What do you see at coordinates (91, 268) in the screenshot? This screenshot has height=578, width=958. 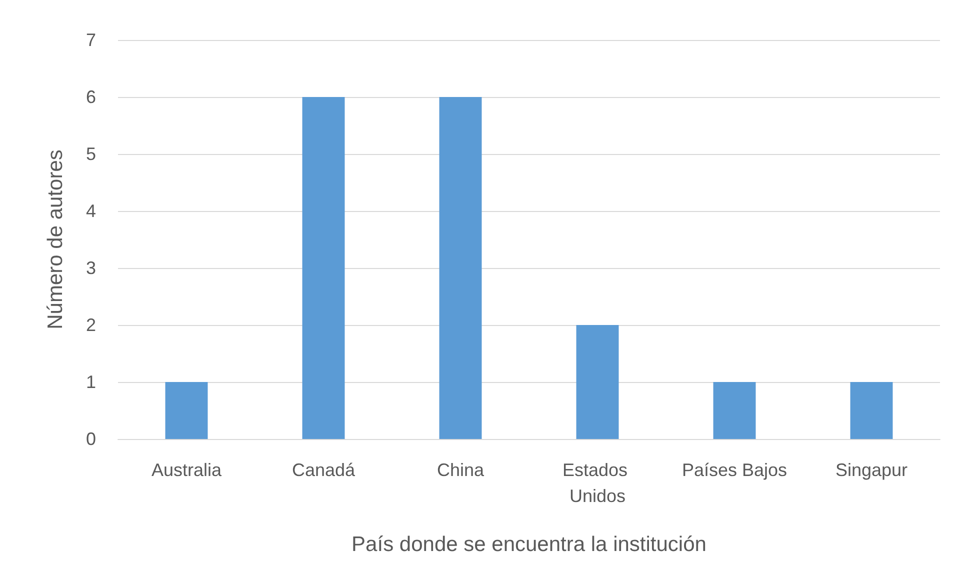 I see `y-tick-label: 3` at bounding box center [91, 268].